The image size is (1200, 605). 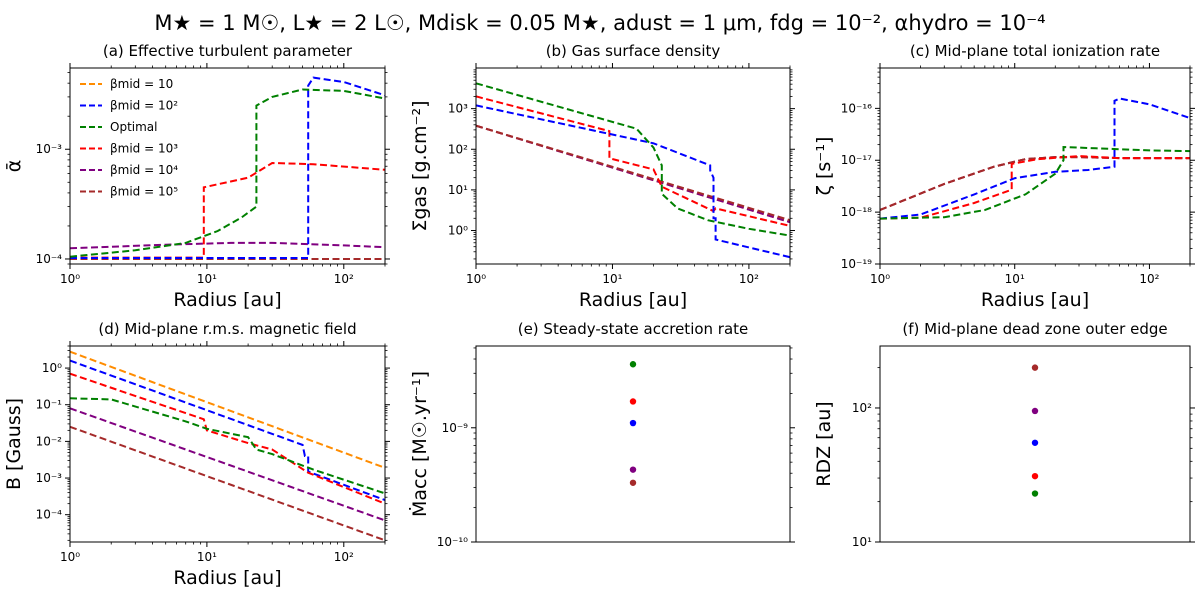 I want to click on y-axis-label: Ṁacc [M☉.yr⁻¹], so click(x=419, y=444).